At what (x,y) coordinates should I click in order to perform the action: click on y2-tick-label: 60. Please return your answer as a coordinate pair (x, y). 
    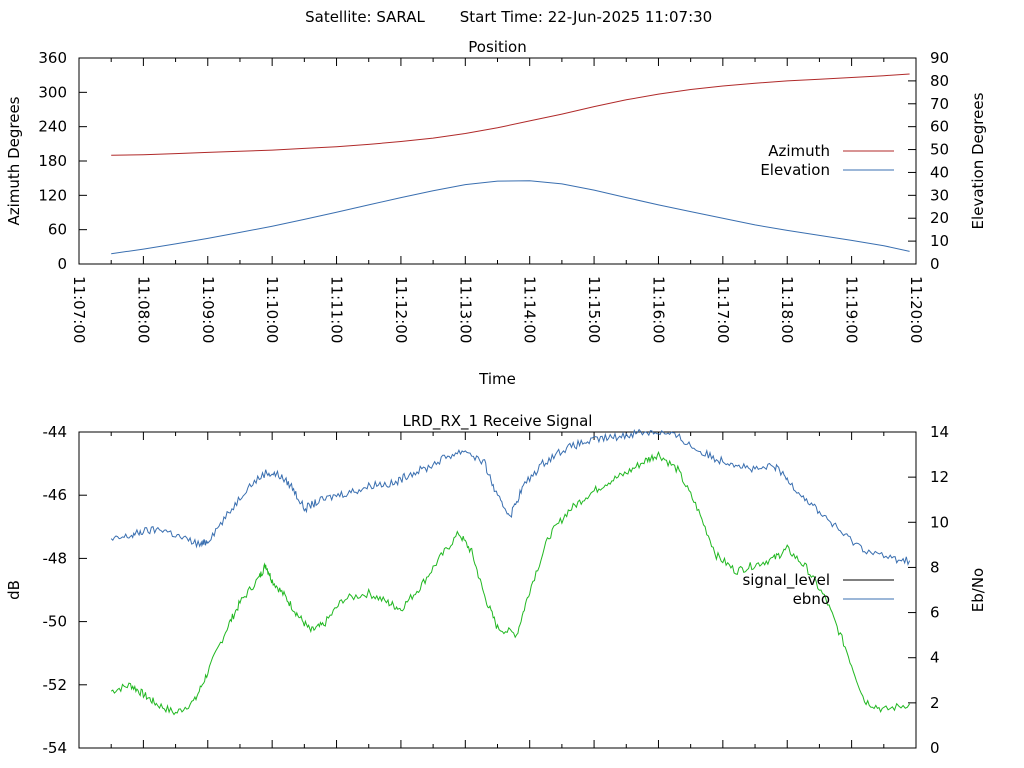
    Looking at the image, I should click on (939, 127).